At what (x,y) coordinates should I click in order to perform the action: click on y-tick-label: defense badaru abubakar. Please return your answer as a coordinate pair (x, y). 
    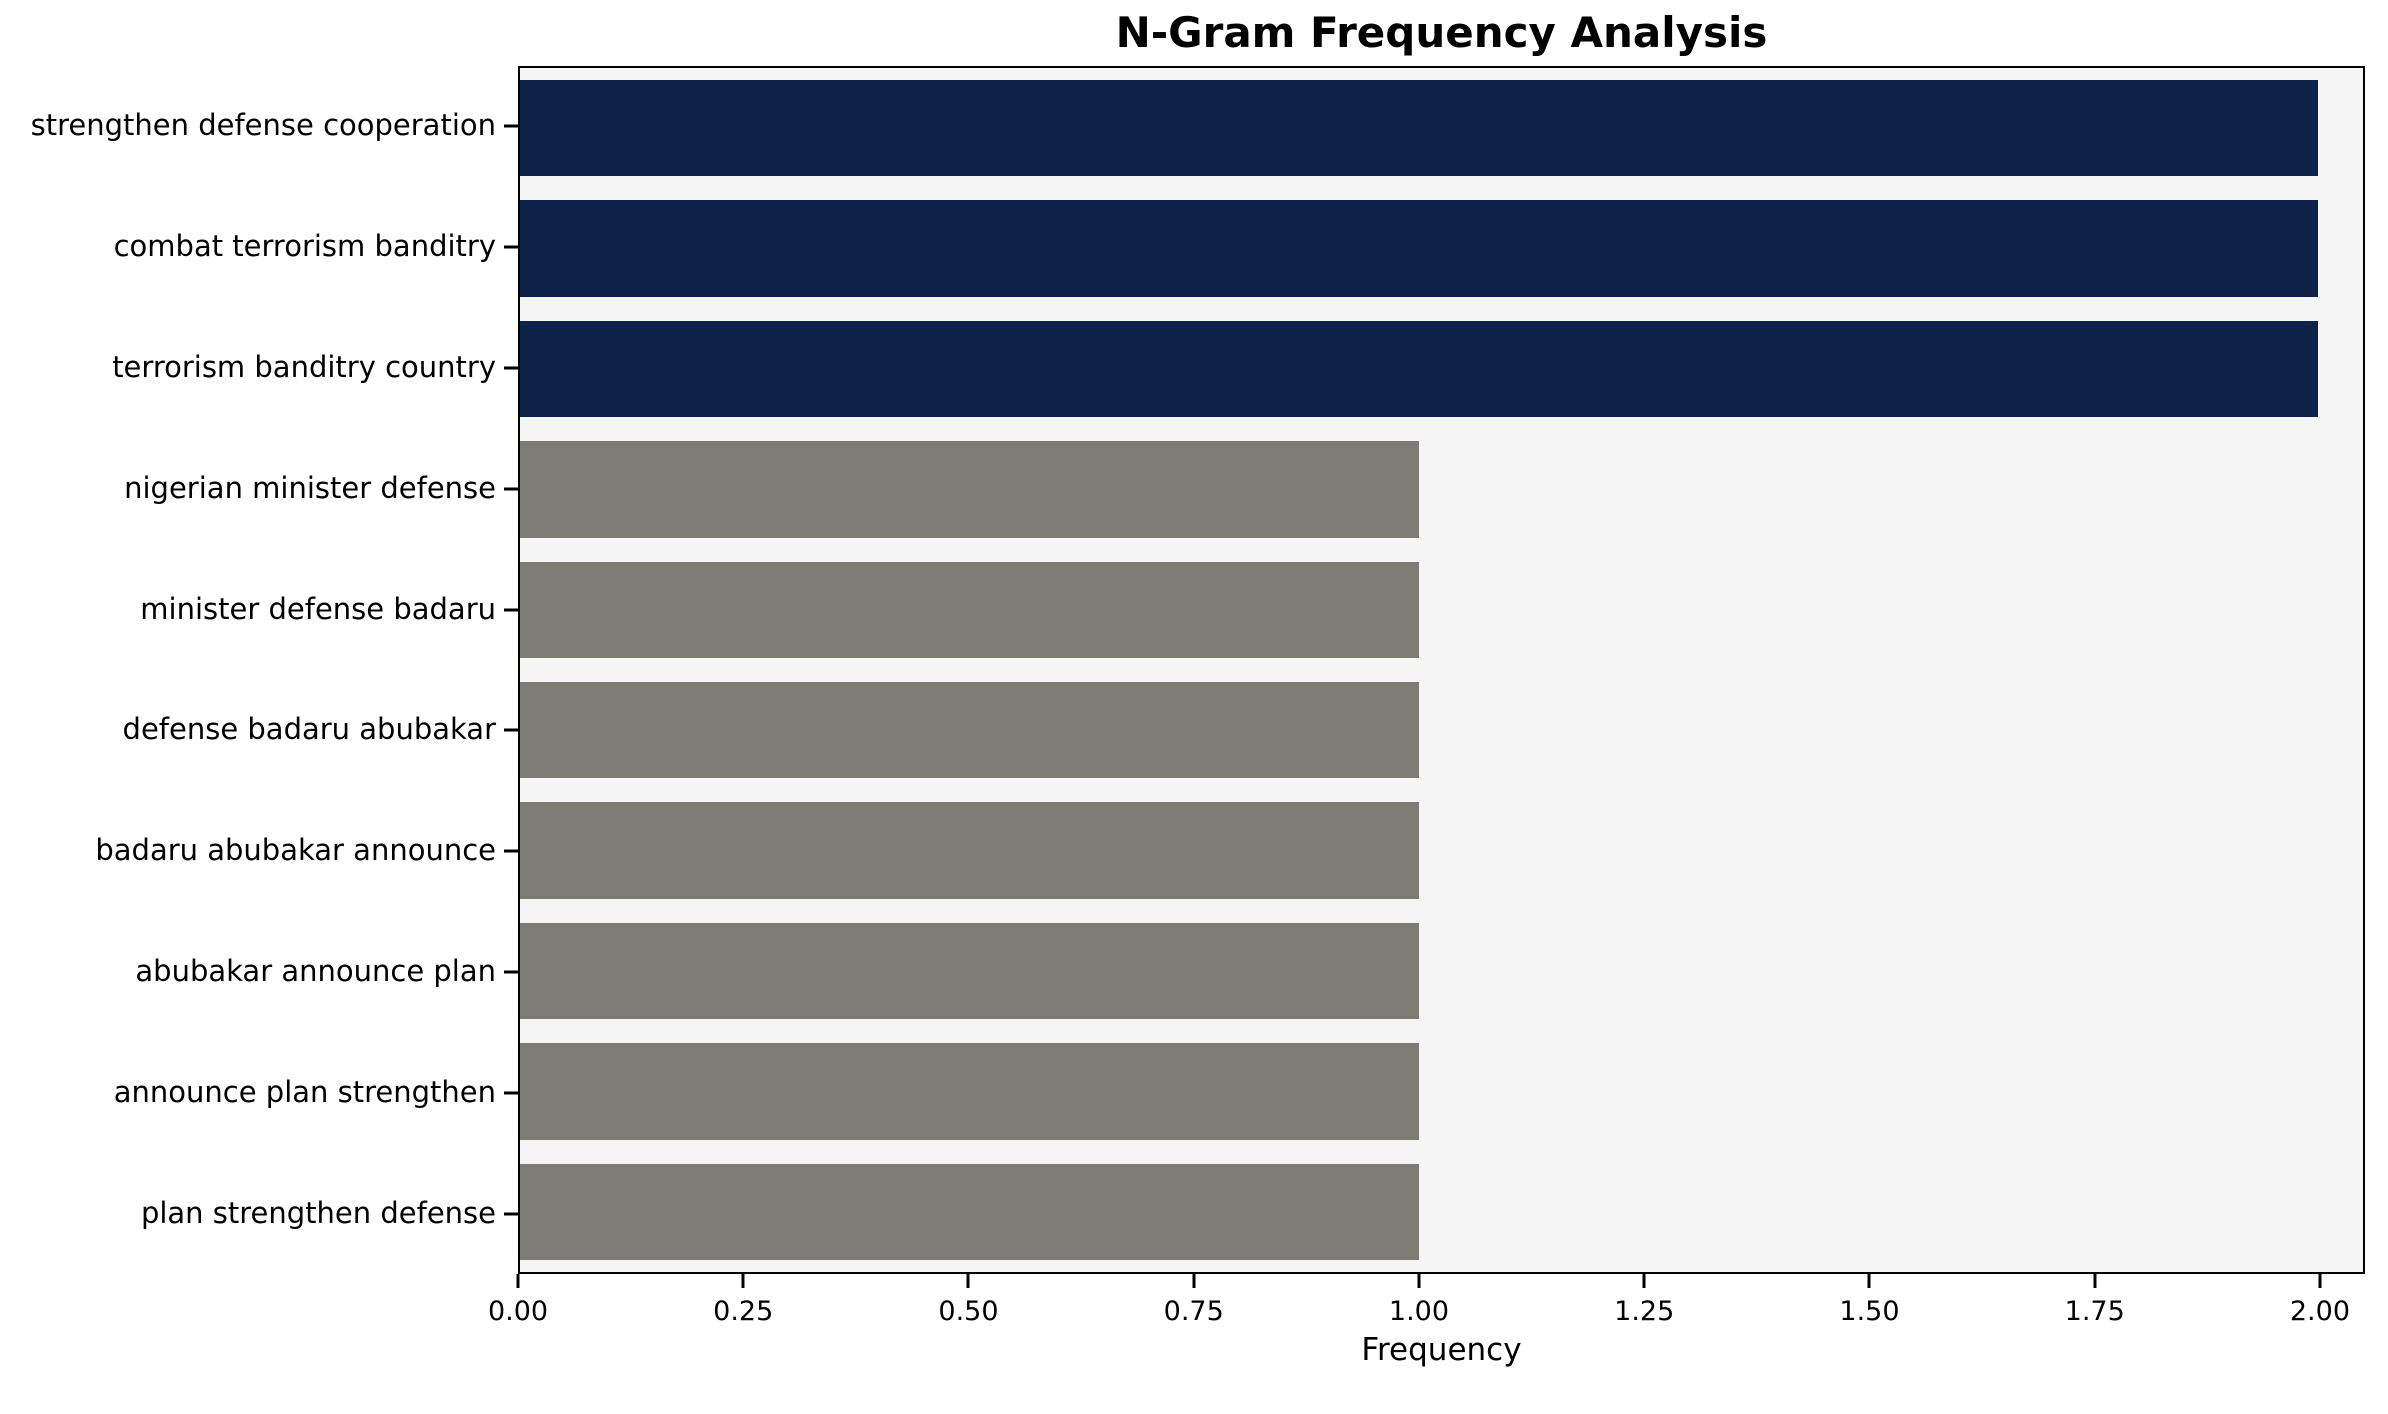
    Looking at the image, I should click on (309, 729).